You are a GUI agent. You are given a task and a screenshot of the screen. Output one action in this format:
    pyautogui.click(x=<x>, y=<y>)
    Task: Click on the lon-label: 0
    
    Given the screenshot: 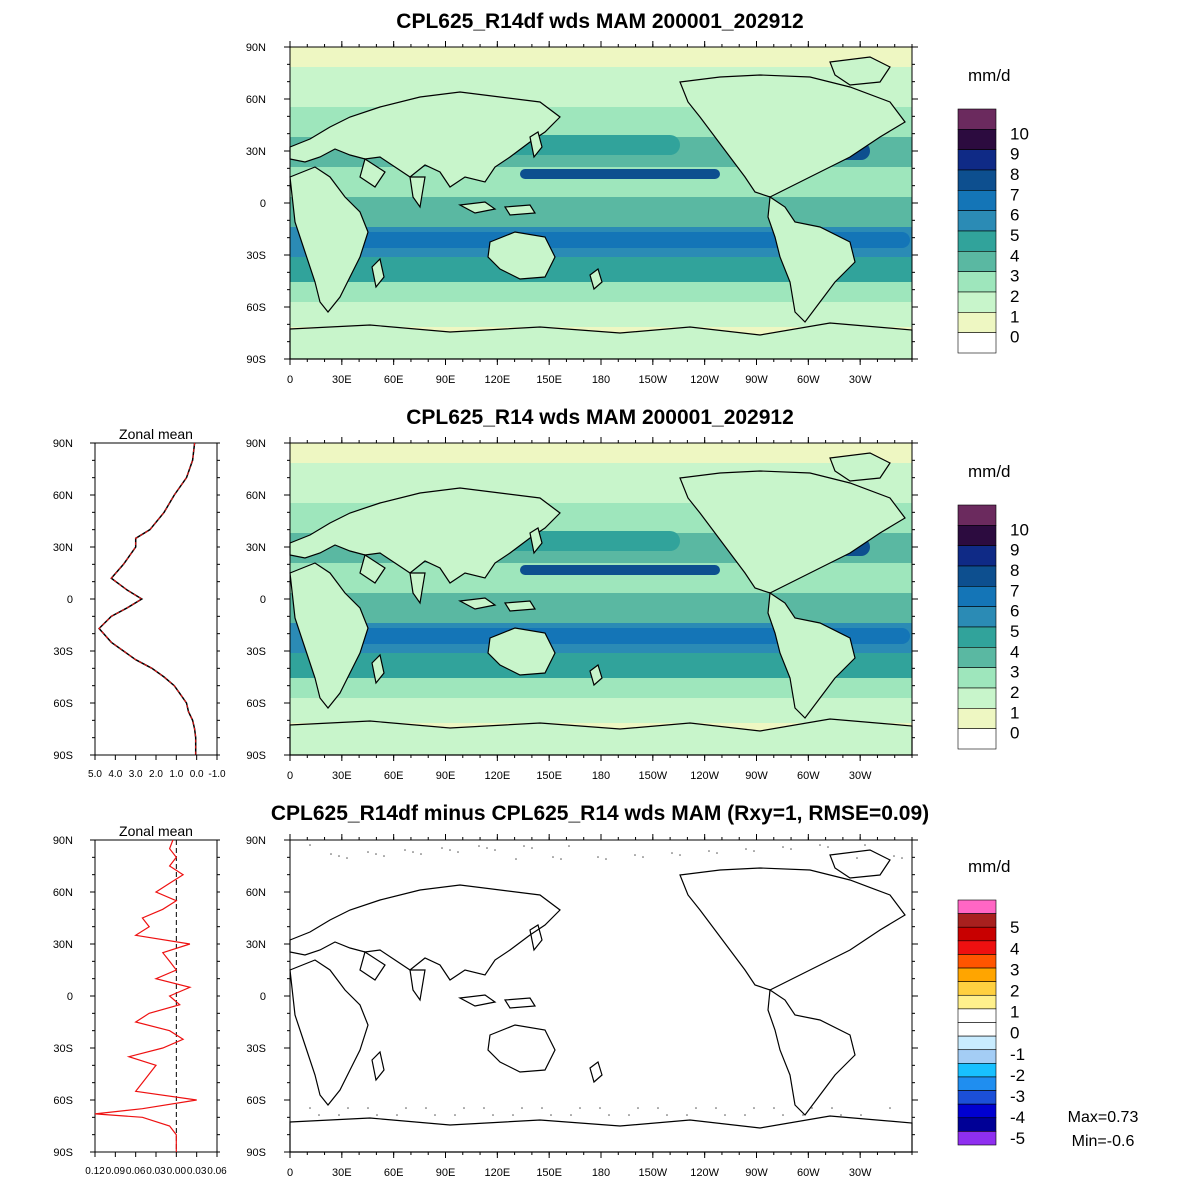 What is the action you would take?
    pyautogui.click(x=290, y=380)
    